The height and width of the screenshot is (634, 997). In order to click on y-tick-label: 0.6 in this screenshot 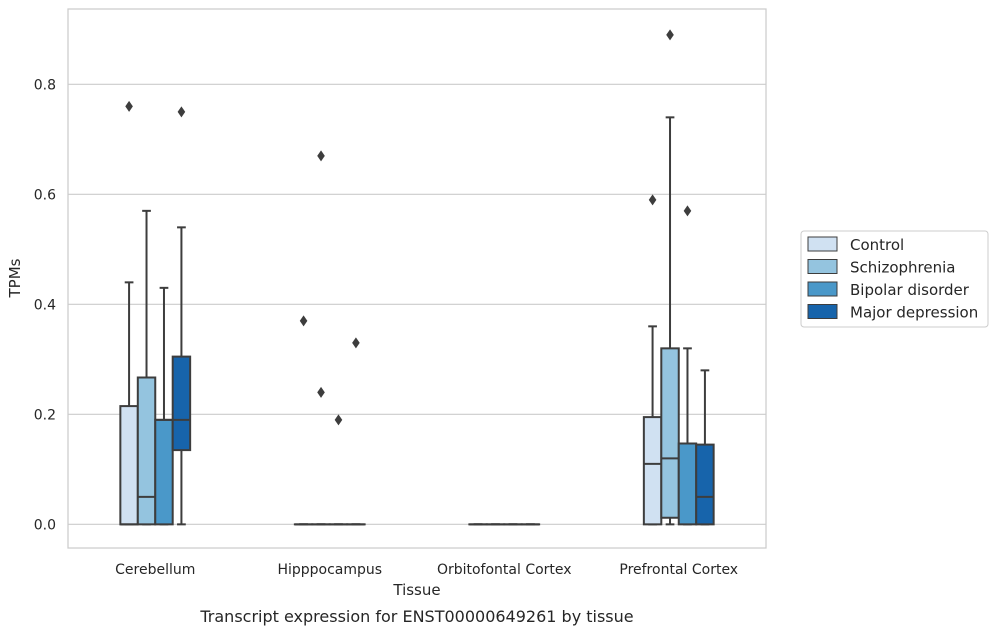, I will do `click(45, 195)`.